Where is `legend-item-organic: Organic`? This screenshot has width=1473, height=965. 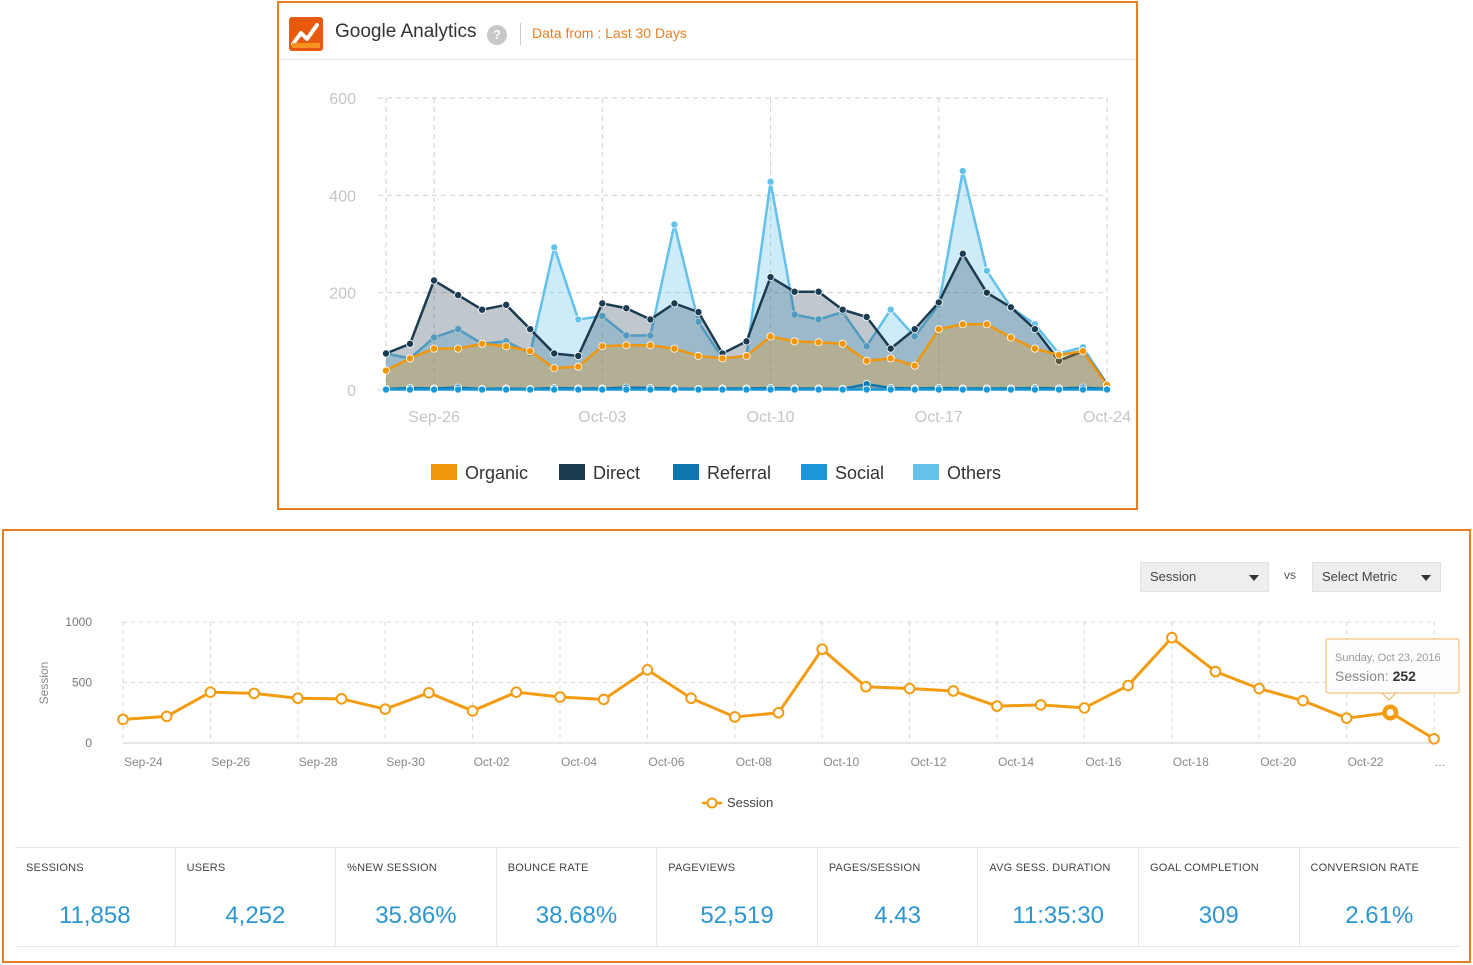
legend-item-organic: Organic is located at coordinates (479, 473).